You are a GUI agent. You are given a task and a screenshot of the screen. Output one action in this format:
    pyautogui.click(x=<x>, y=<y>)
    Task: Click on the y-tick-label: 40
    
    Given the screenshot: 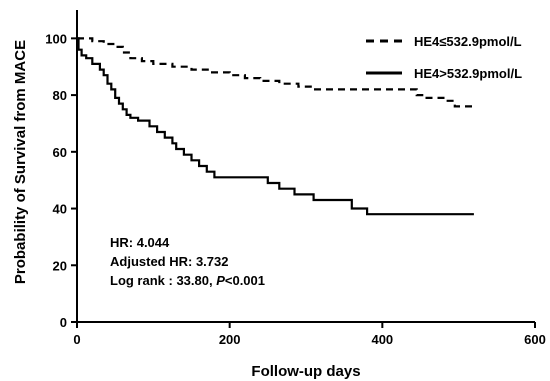 What is the action you would take?
    pyautogui.click(x=60, y=209)
    